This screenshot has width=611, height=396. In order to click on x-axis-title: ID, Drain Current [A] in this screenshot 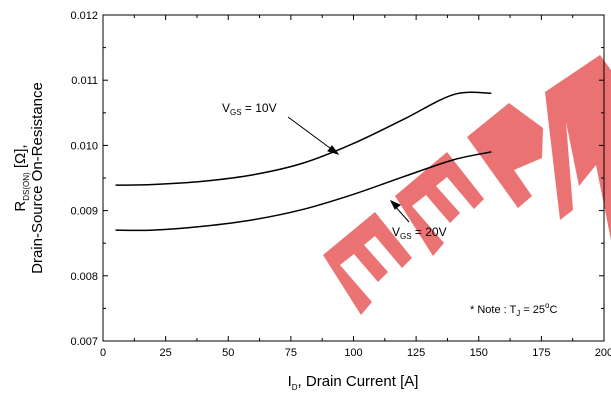, I will do `click(353, 382)`.